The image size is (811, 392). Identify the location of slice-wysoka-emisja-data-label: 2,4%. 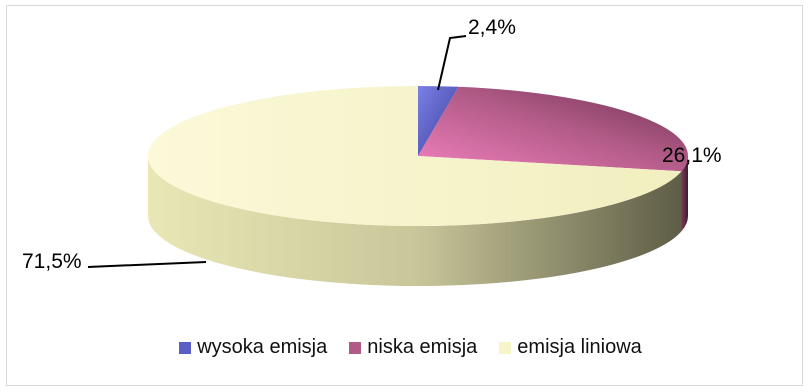
(492, 27).